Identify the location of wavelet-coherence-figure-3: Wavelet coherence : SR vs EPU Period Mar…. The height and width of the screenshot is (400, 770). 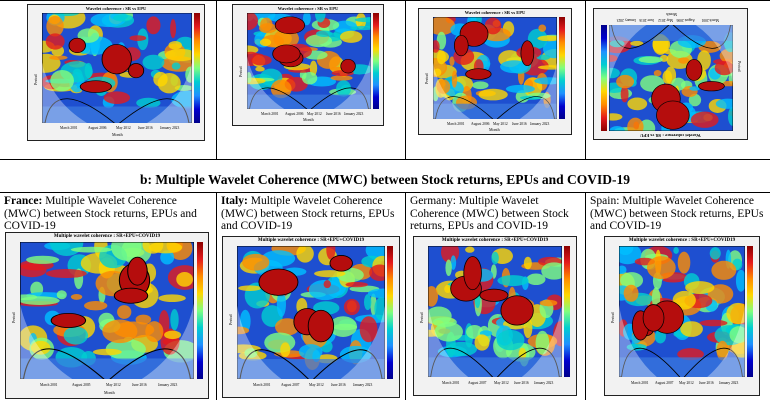
(495, 71).